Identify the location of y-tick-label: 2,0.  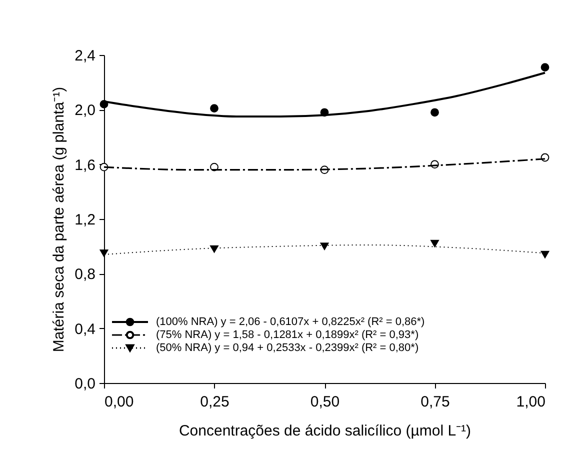
(85, 111).